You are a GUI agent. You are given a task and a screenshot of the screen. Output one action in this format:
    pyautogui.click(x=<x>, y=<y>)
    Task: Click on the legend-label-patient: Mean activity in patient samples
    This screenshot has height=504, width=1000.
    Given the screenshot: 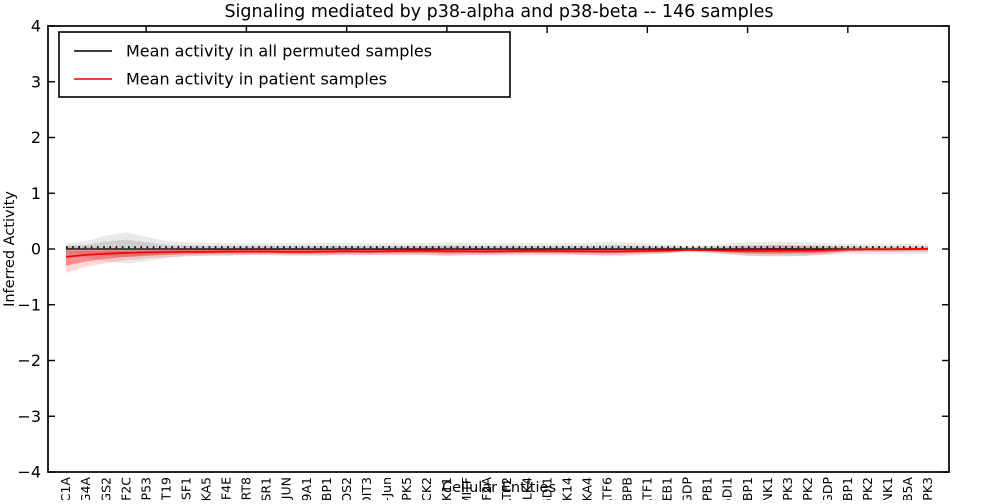 What is the action you would take?
    pyautogui.click(x=256, y=79)
    